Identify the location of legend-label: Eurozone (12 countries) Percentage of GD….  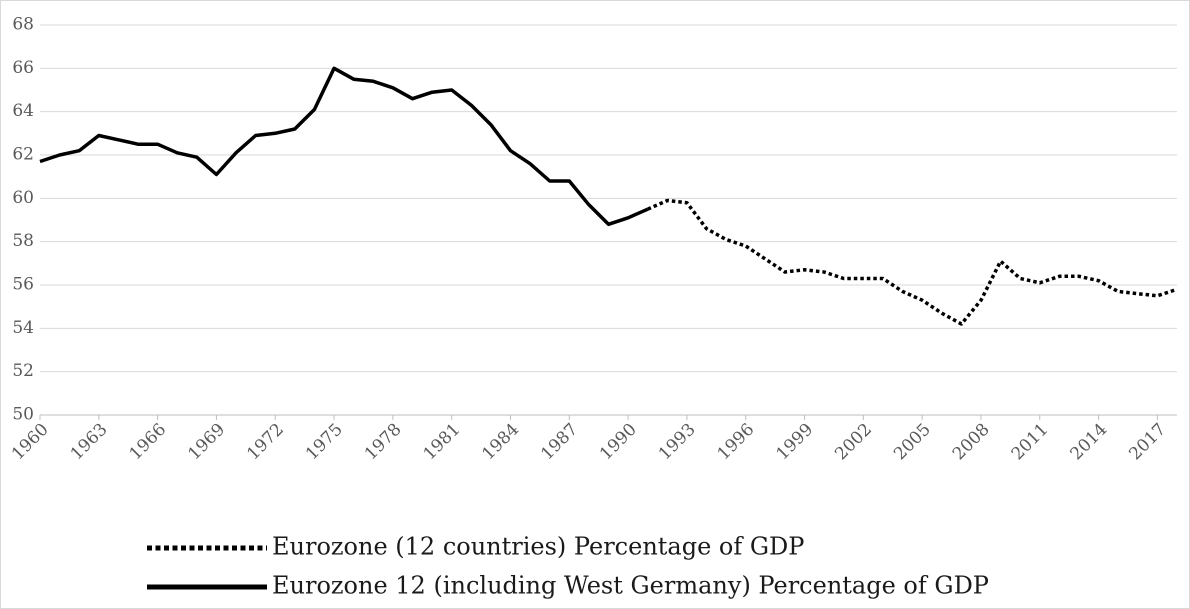
(538, 547).